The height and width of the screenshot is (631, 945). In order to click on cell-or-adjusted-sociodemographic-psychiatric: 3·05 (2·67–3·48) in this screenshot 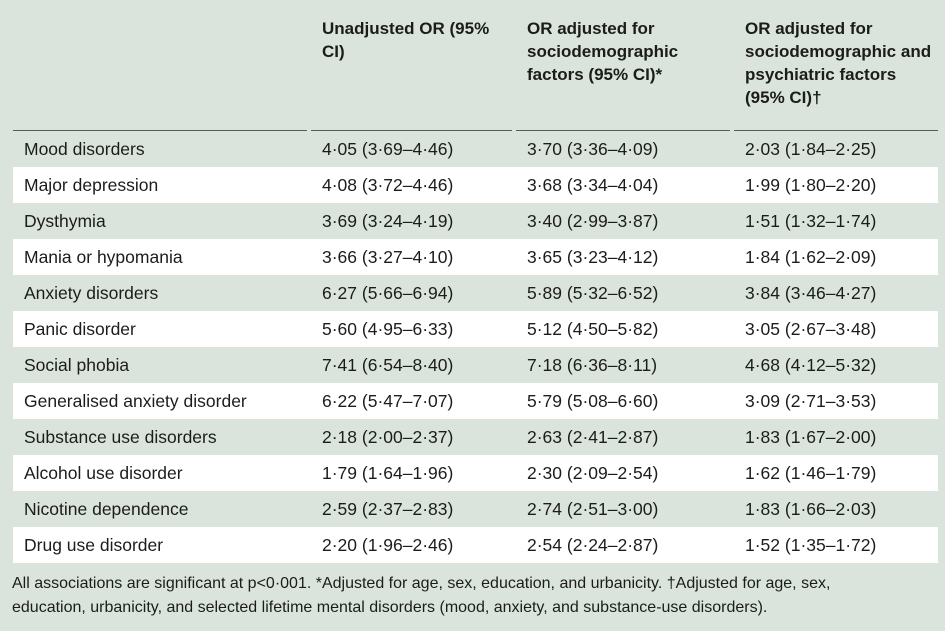, I will do `click(811, 329)`.